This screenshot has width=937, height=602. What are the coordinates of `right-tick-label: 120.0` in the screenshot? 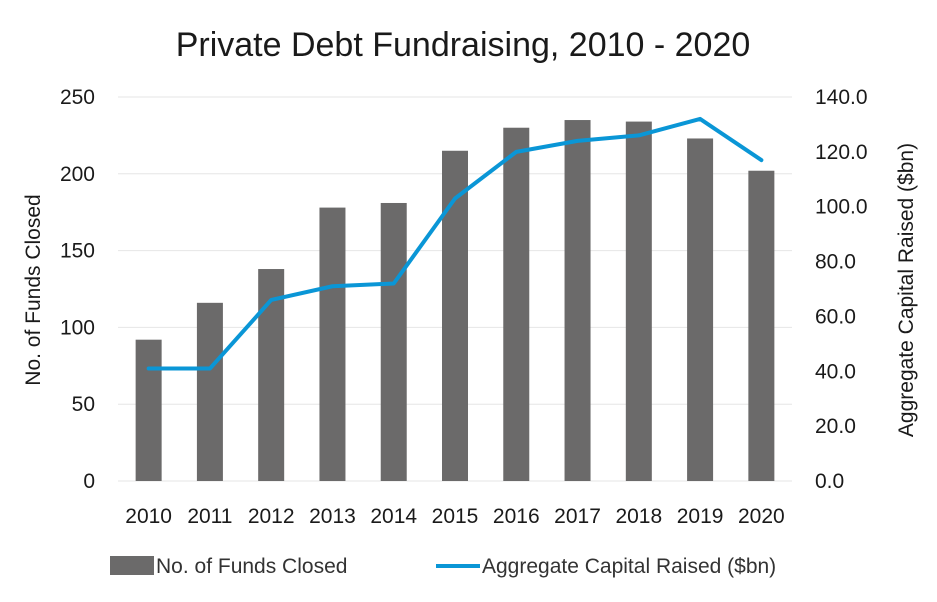 It's located at (841, 152).